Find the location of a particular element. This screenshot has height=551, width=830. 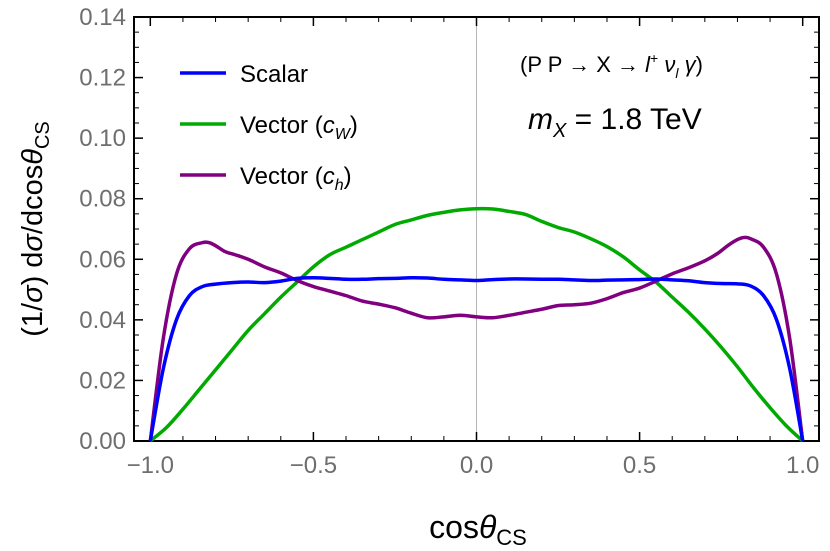

y-tick-label: 0.08 is located at coordinates (102, 199).